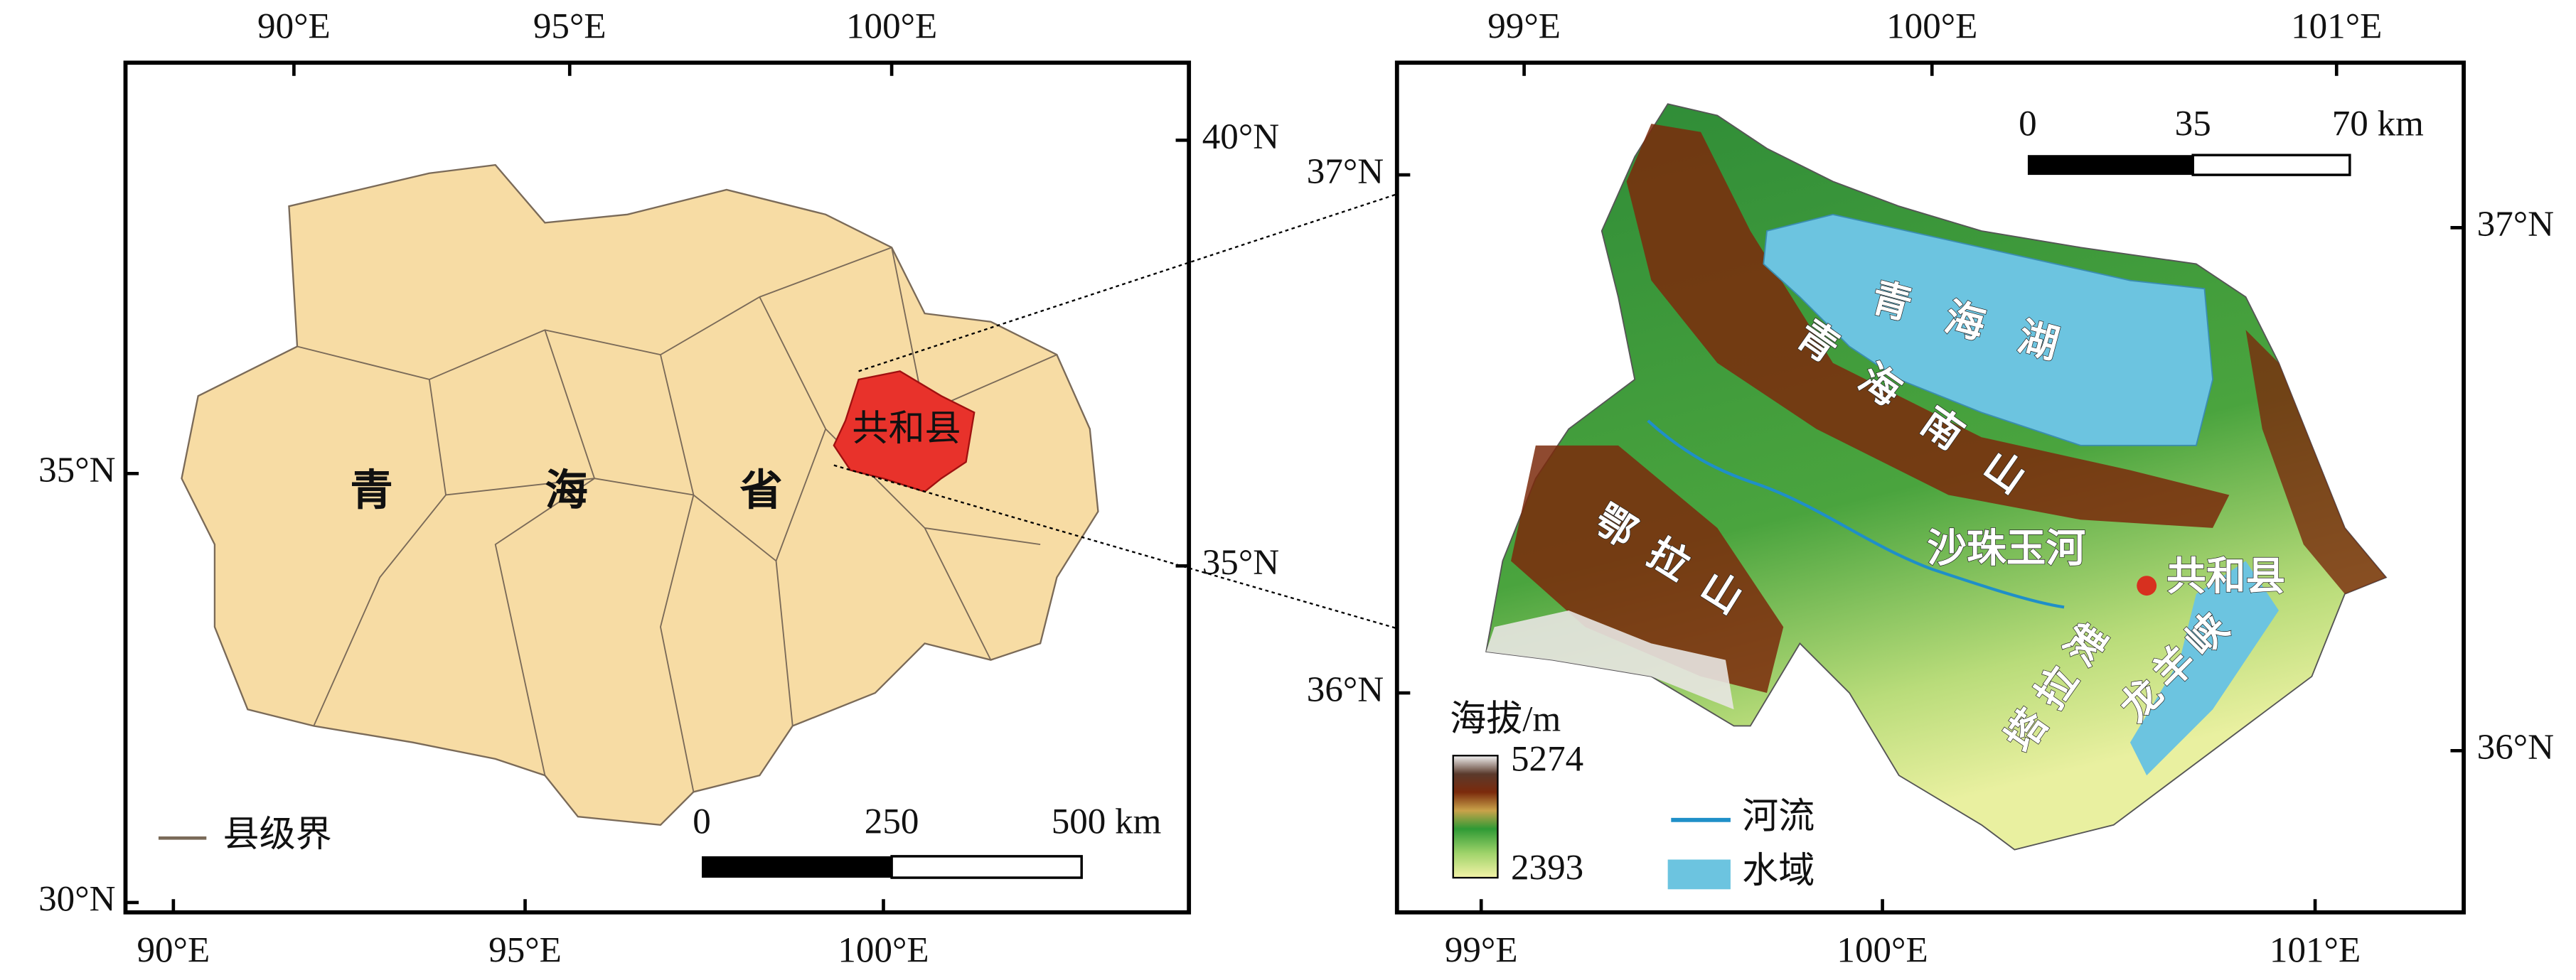 Image resolution: width=2576 pixels, height=980 pixels. I want to click on scale-label: 70 km, so click(2378, 124).